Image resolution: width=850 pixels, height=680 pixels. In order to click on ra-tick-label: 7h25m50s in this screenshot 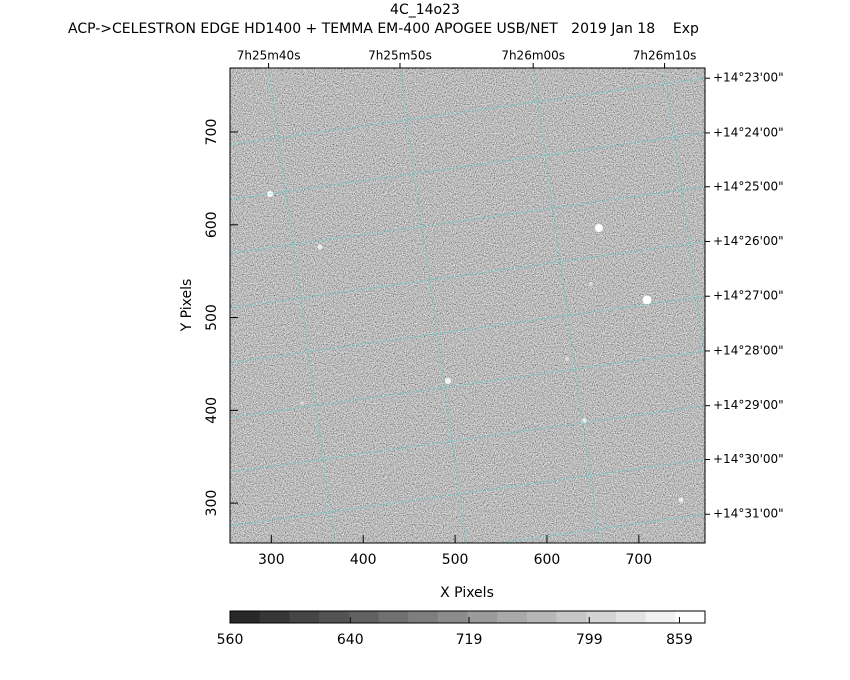, I will do `click(400, 56)`.